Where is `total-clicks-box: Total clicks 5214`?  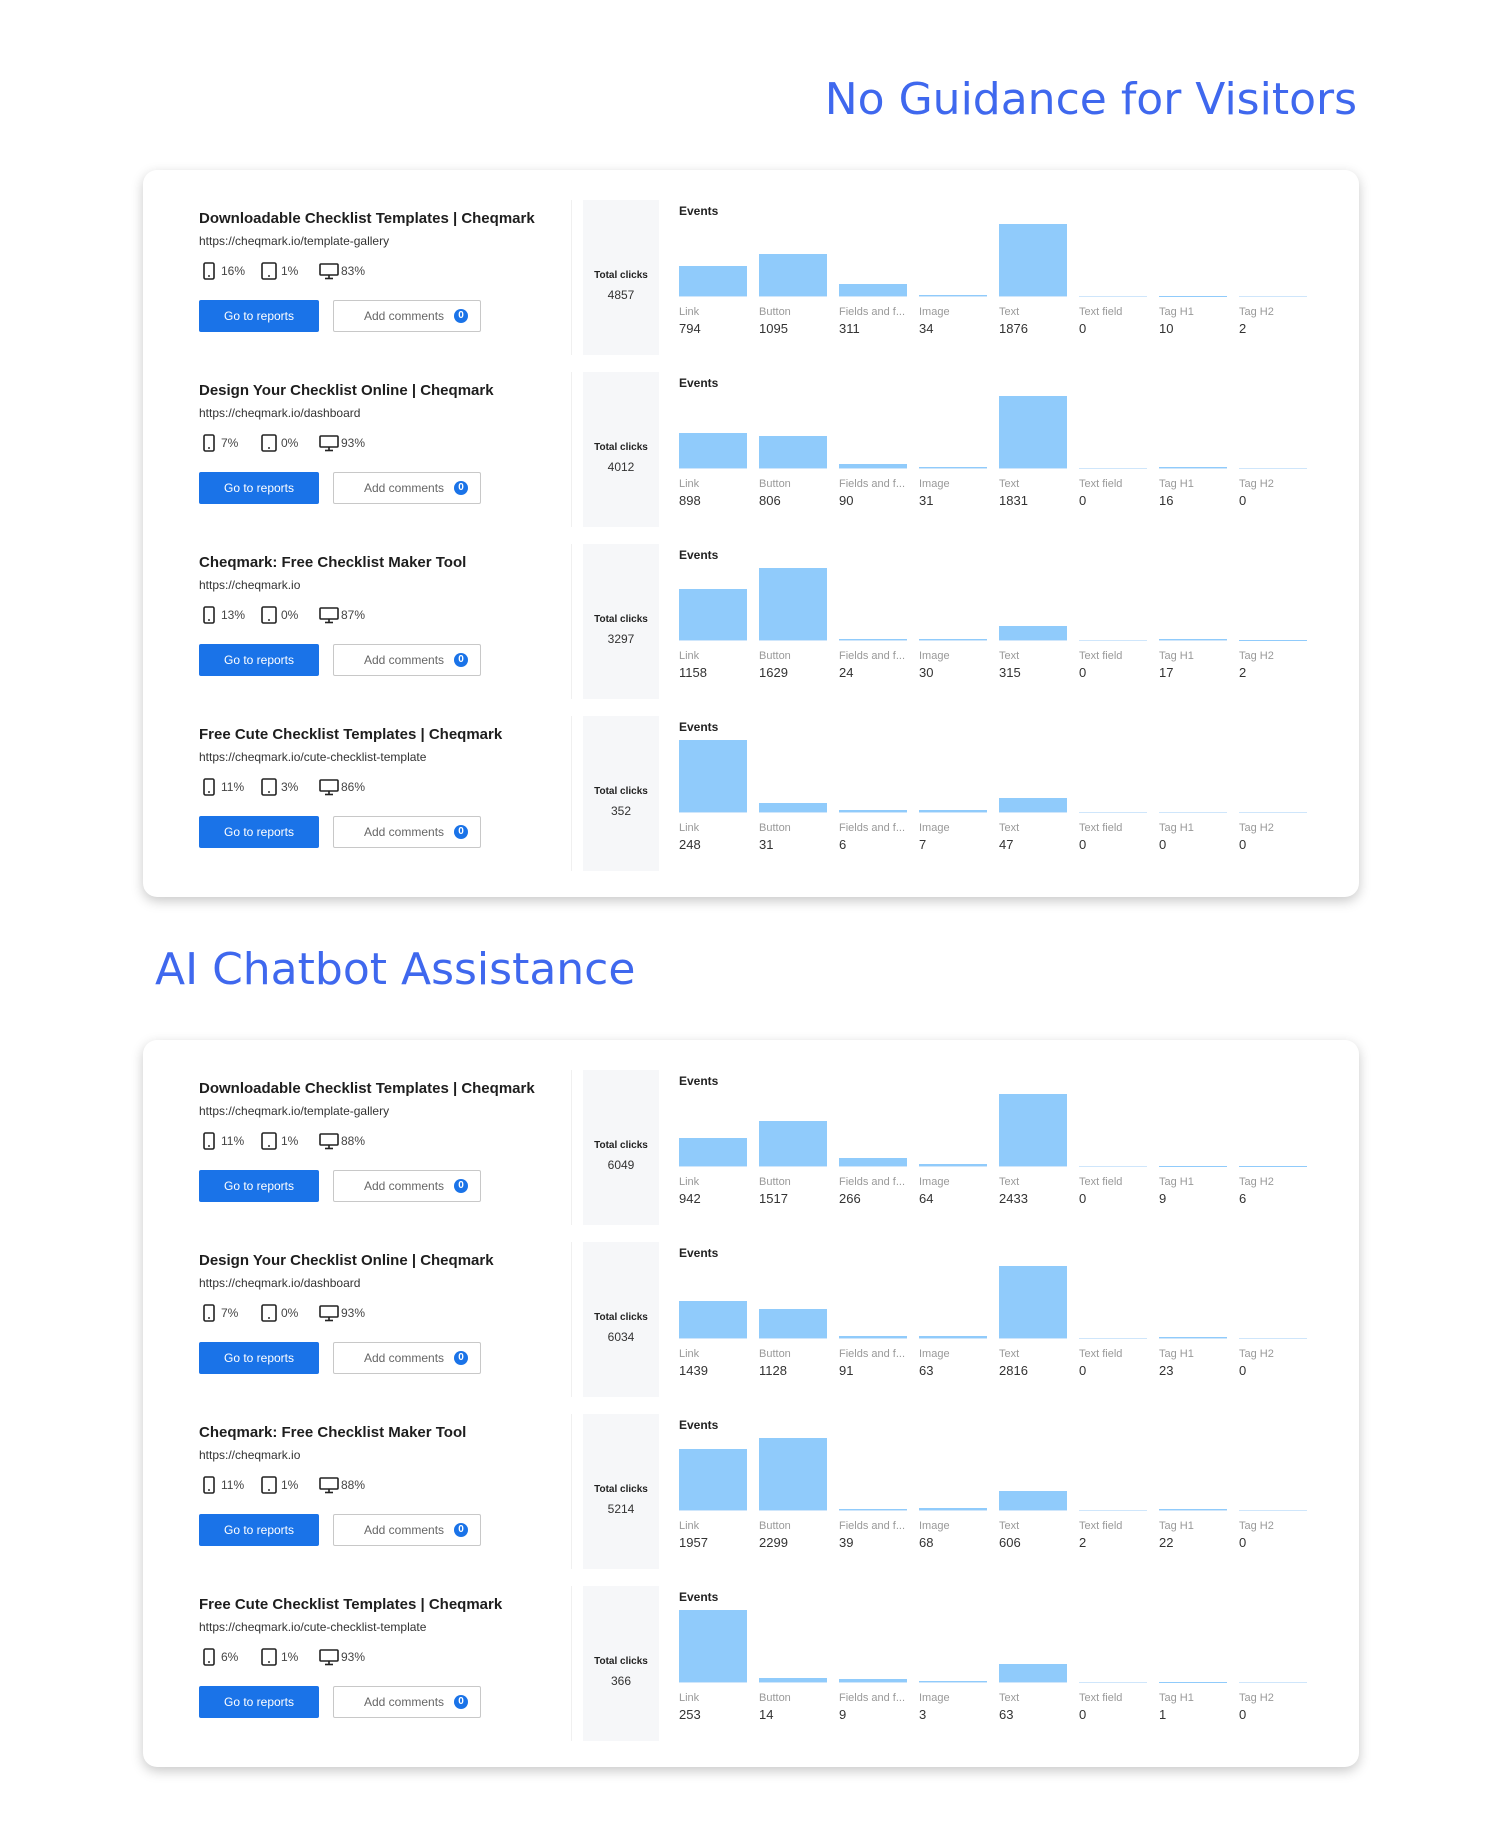
total-clicks-box: Total clicks 5214 is located at coordinates (621, 1491).